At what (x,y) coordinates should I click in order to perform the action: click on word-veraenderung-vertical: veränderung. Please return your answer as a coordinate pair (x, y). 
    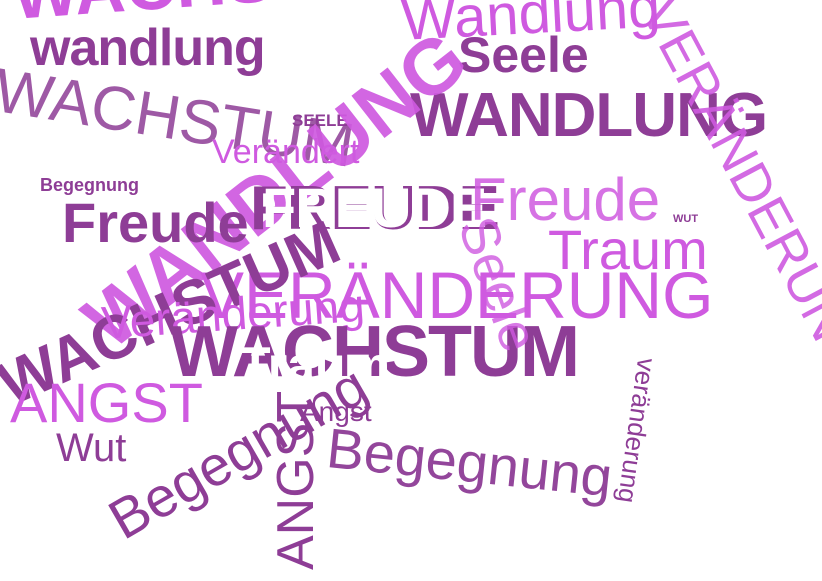
    Looking at the image, I should click on (636, 430).